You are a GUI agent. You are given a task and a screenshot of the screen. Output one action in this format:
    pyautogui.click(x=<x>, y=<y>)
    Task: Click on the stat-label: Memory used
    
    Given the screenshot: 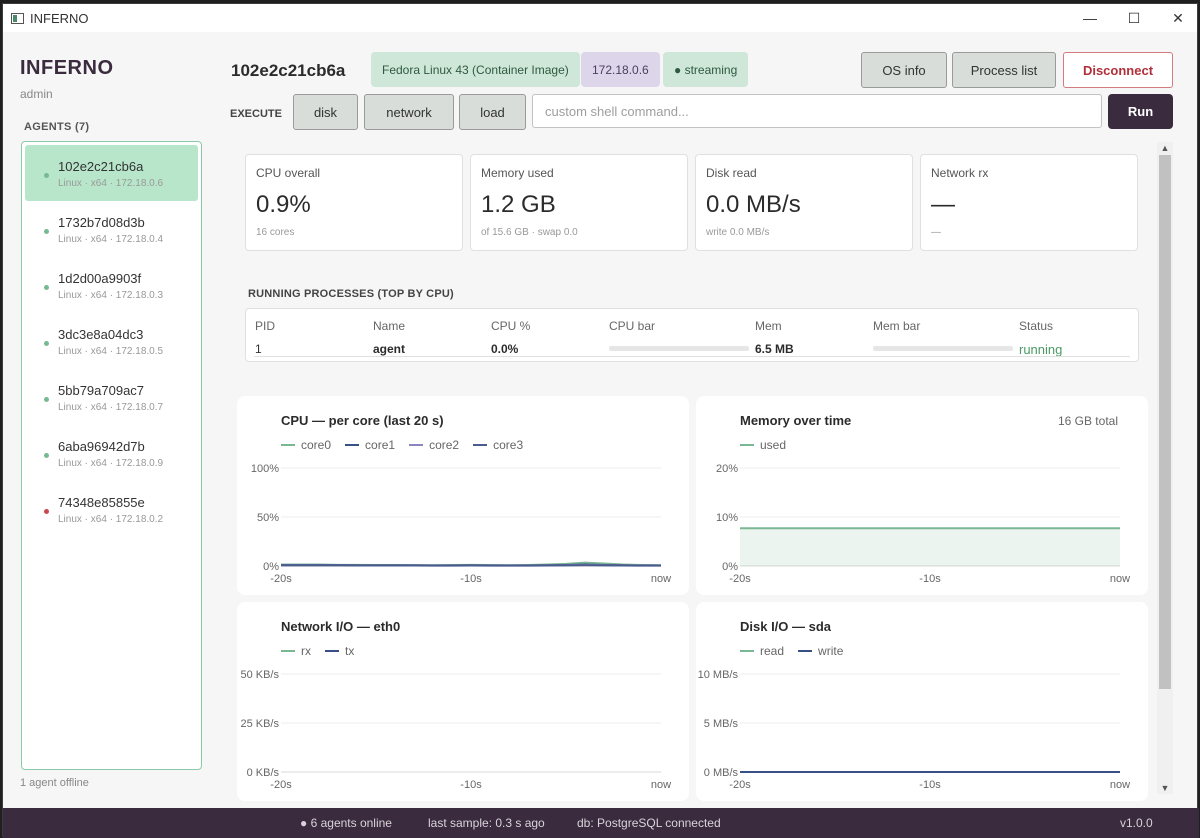 What is the action you would take?
    pyautogui.click(x=579, y=173)
    